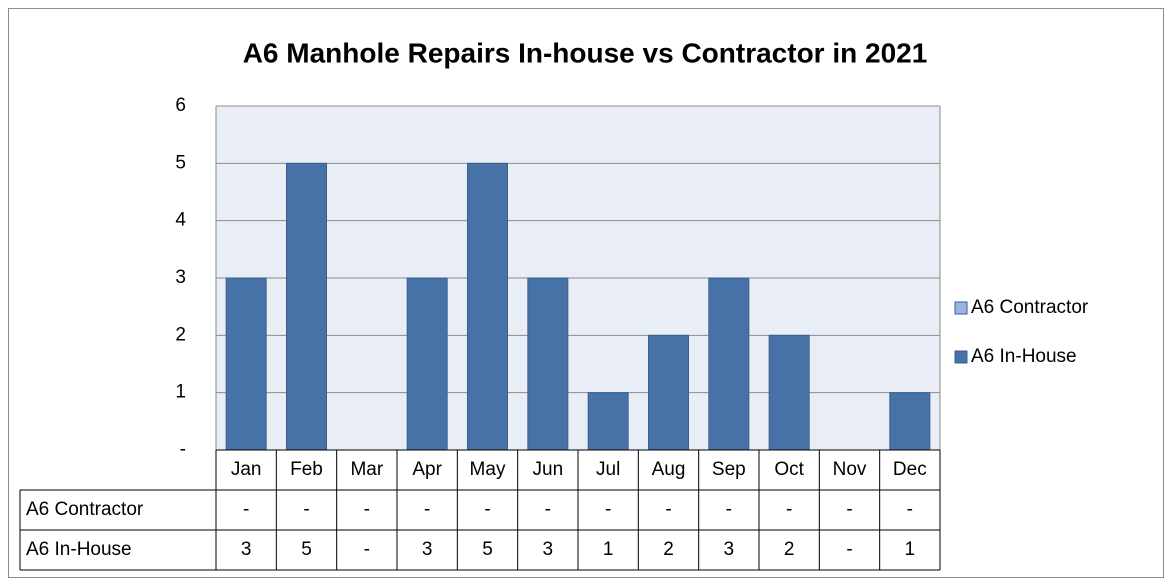  I want to click on x-tick-label: Jun, so click(548, 469).